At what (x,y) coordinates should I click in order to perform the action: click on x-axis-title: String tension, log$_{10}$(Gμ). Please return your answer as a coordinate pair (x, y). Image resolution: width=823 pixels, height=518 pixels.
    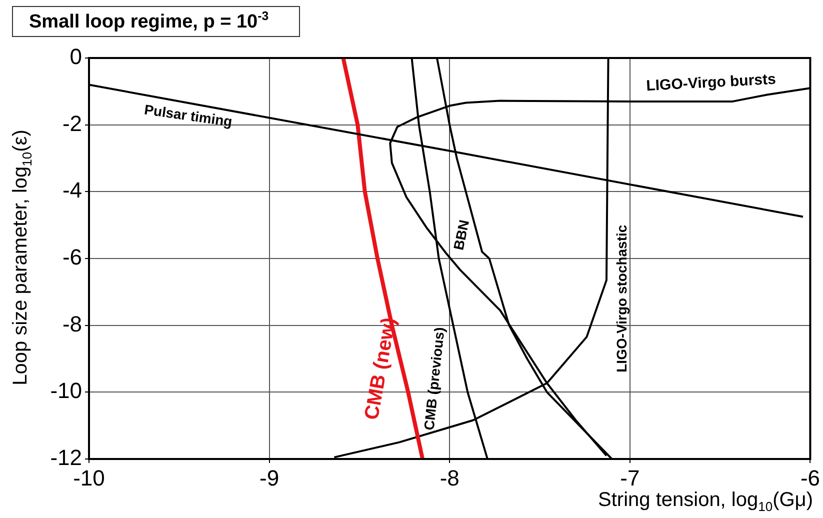
    Looking at the image, I should click on (705, 501).